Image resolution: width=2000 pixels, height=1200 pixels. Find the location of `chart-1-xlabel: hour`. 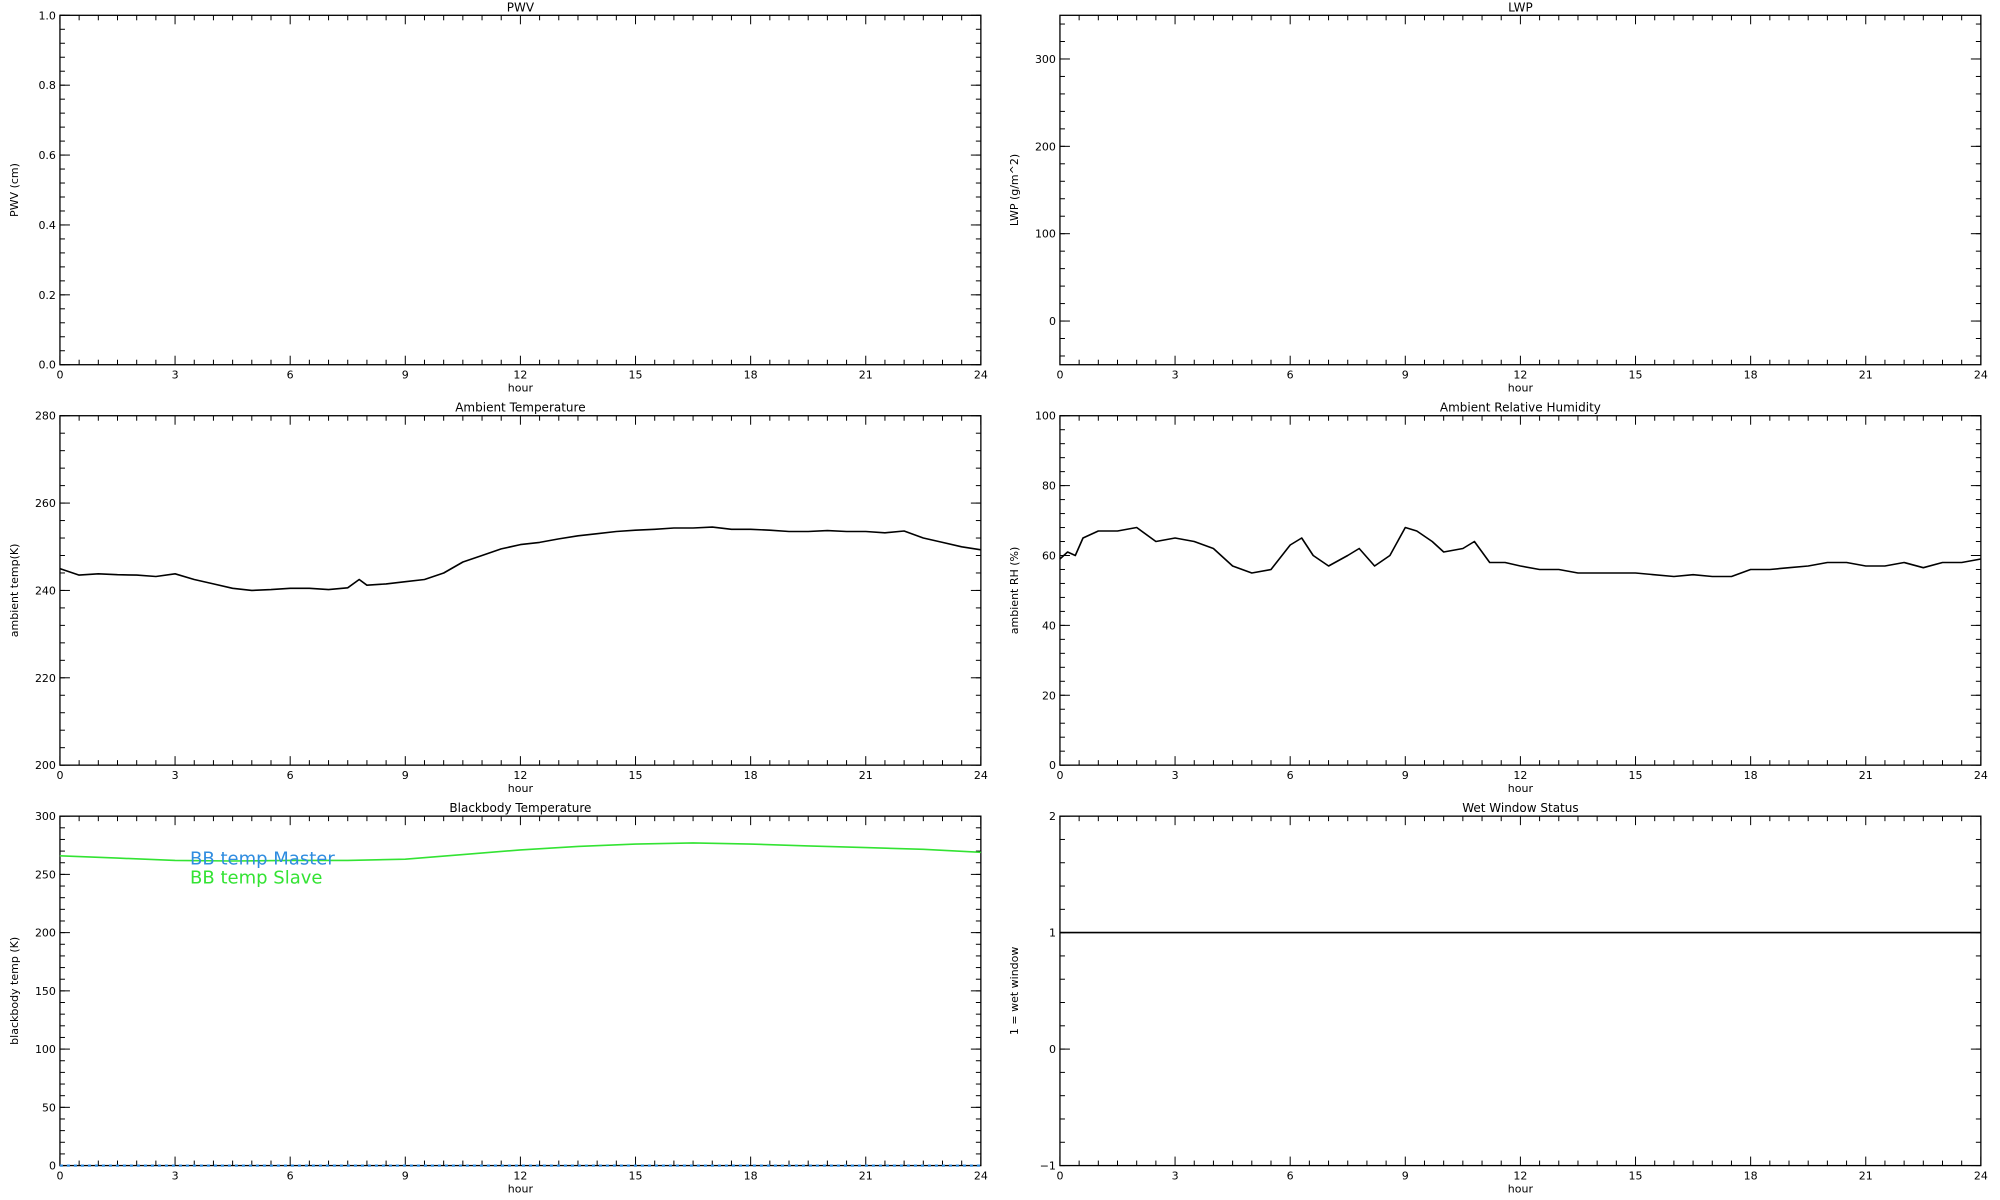

chart-1-xlabel: hour is located at coordinates (1521, 388).